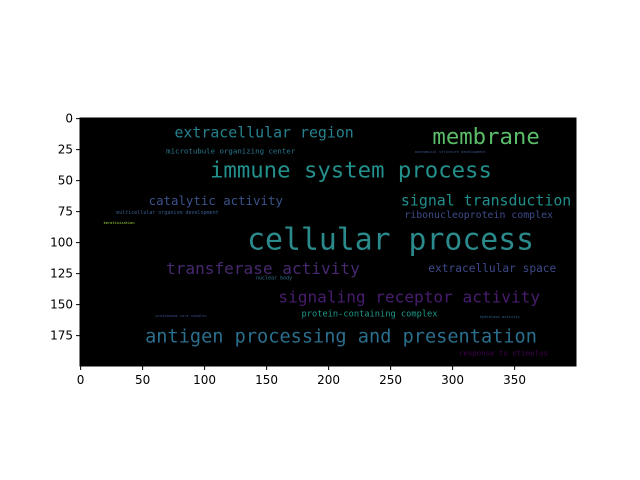  Describe the element at coordinates (450, 152) in the screenshot. I see `word-anatomical-structure-development: anatomical structure development` at that location.